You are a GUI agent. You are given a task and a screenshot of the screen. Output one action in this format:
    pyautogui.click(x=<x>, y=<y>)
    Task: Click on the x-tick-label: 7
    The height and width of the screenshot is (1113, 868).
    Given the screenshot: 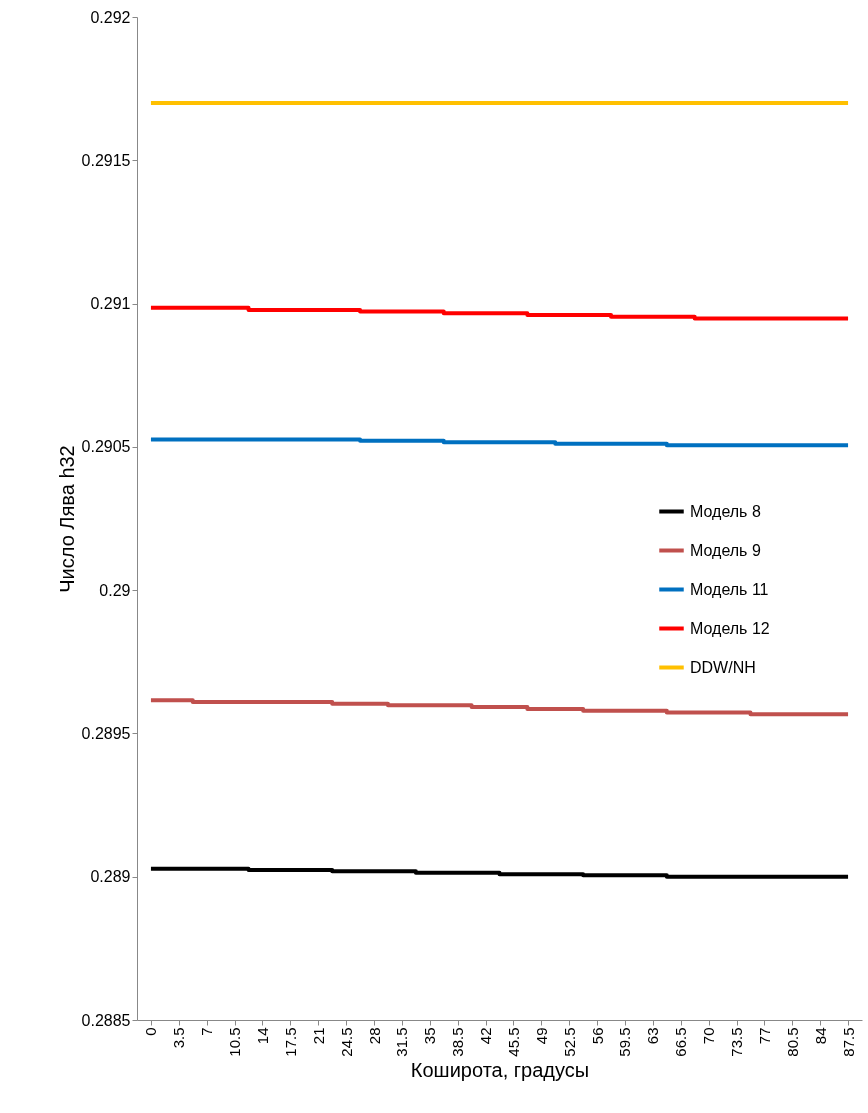 What is the action you would take?
    pyautogui.click(x=207, y=1031)
    